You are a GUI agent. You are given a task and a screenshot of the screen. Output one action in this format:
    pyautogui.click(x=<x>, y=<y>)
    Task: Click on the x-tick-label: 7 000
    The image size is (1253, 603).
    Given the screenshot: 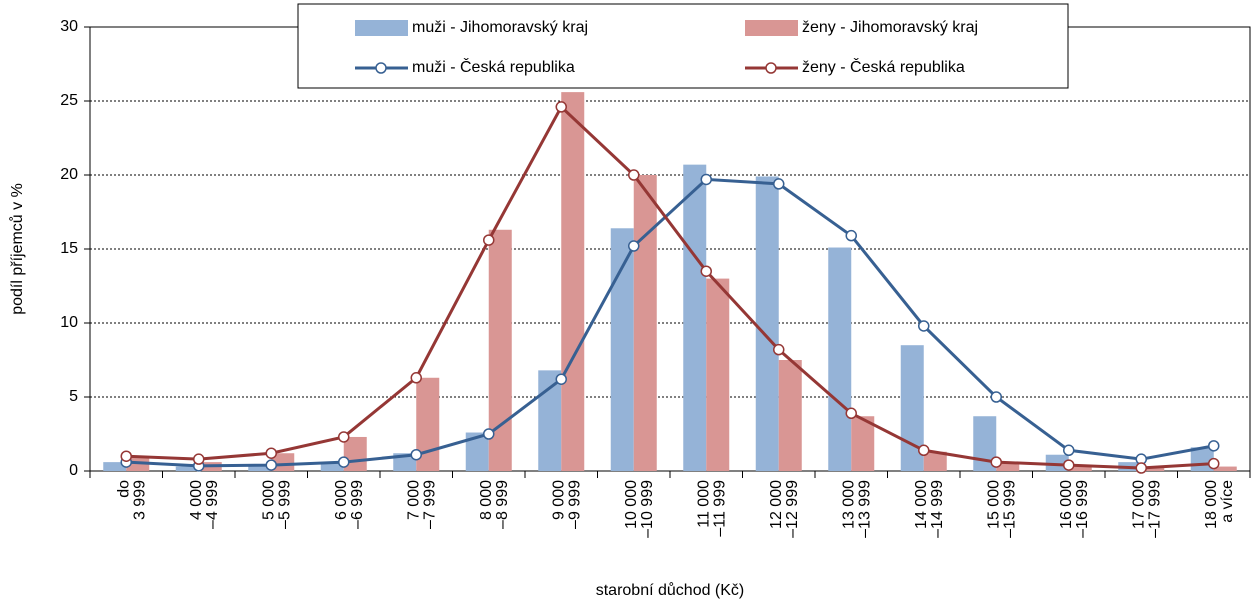 What is the action you would take?
    pyautogui.click(x=413, y=500)
    